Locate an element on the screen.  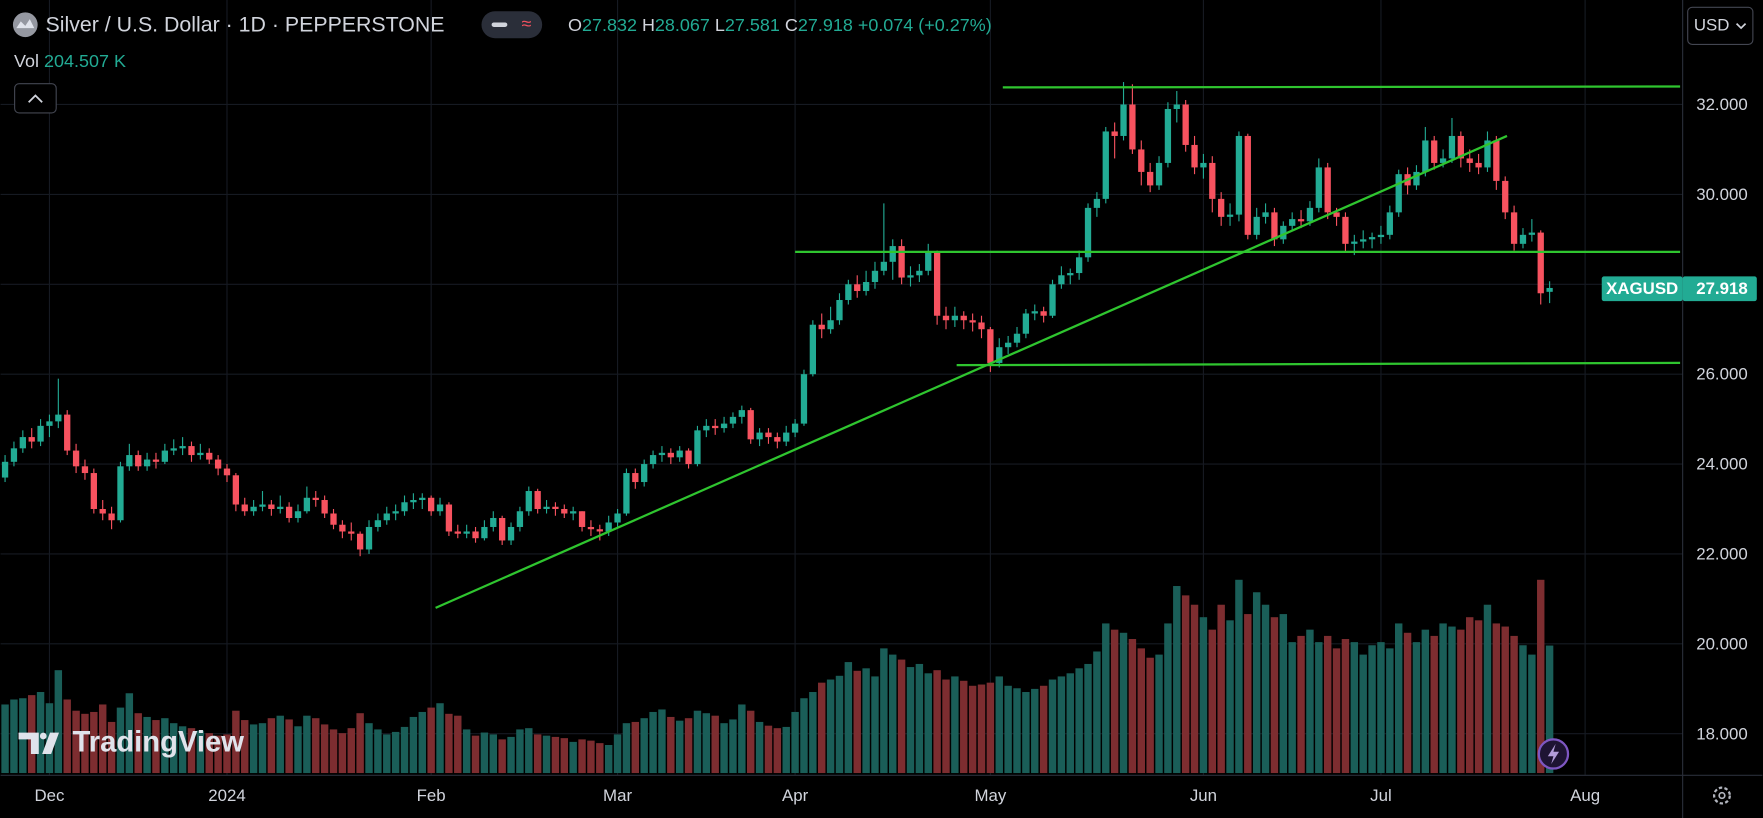
settings-button is located at coordinates (1721, 795).